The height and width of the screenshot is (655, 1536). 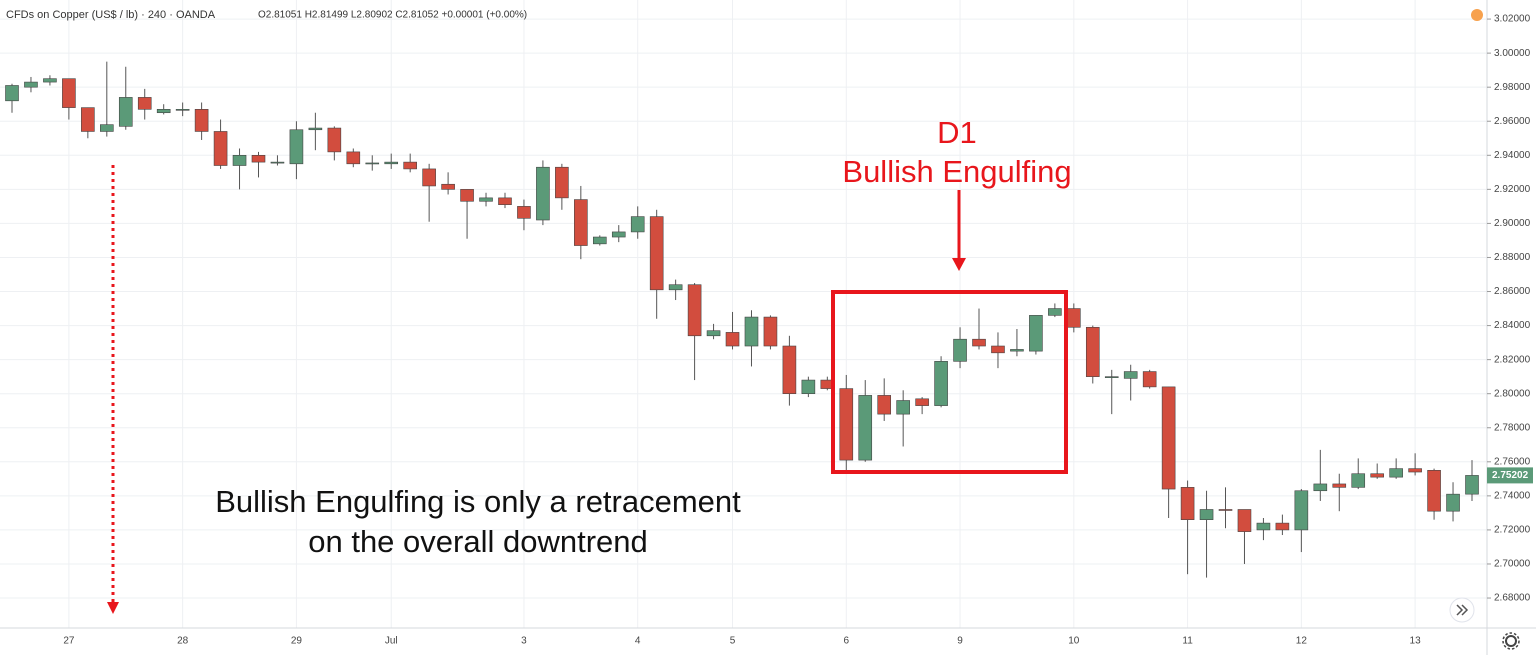 I want to click on x-tick-label: 10, so click(x=1074, y=641).